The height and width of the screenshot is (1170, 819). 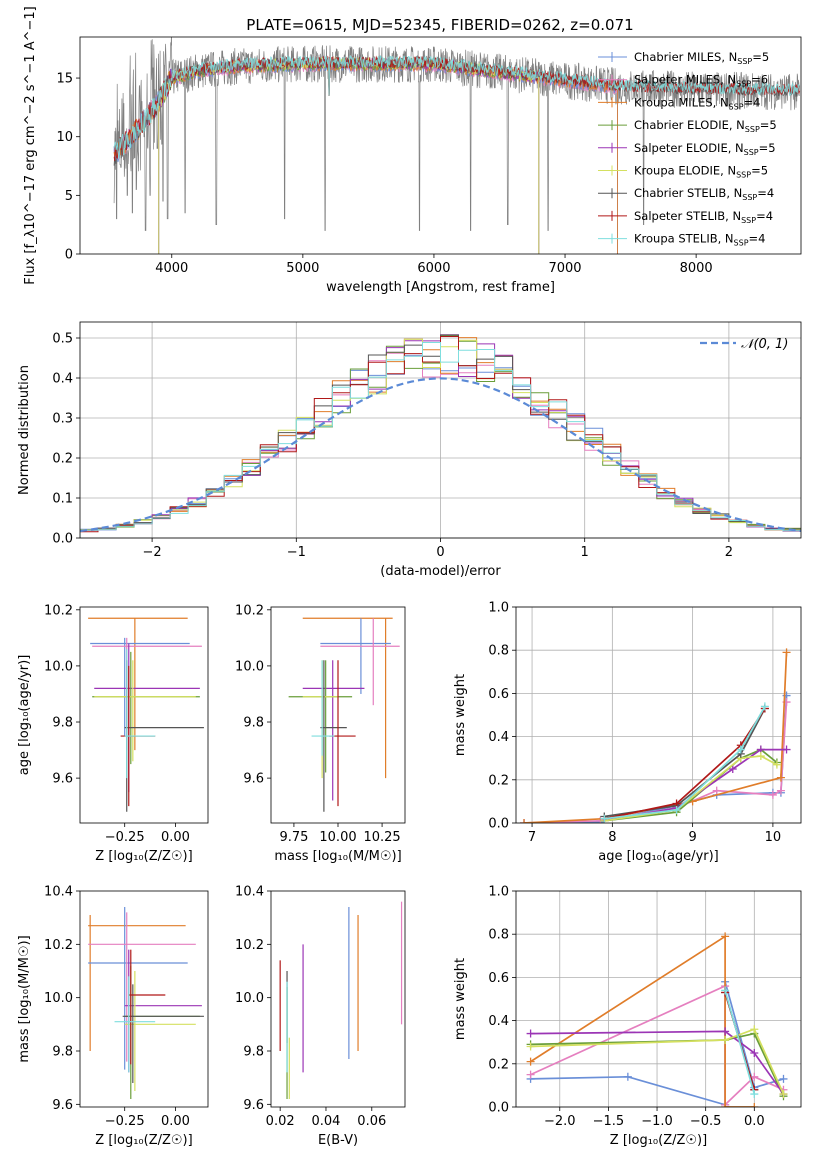 I want to click on x-tick-label: −1.5, so click(x=609, y=1121).